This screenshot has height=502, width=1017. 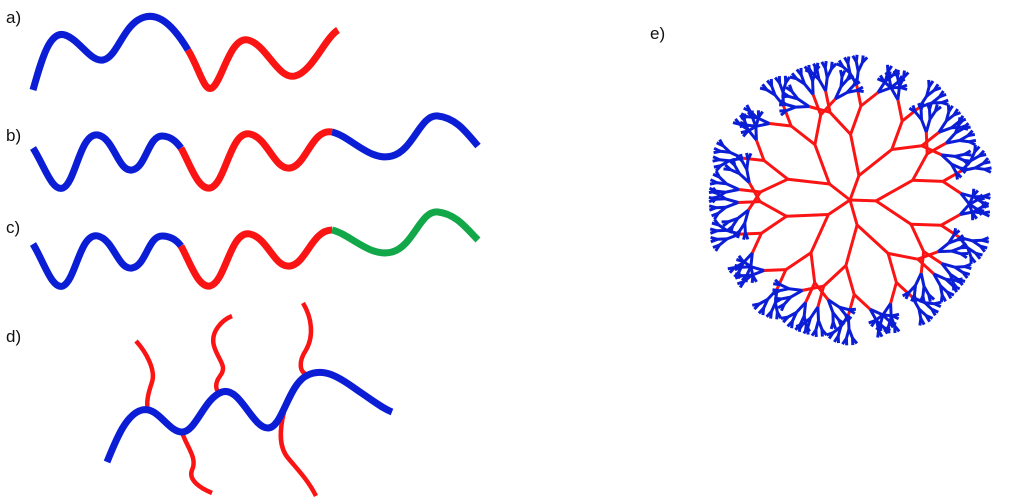 What do you see at coordinates (248, 399) in the screenshot?
I see `graft-copolymer` at bounding box center [248, 399].